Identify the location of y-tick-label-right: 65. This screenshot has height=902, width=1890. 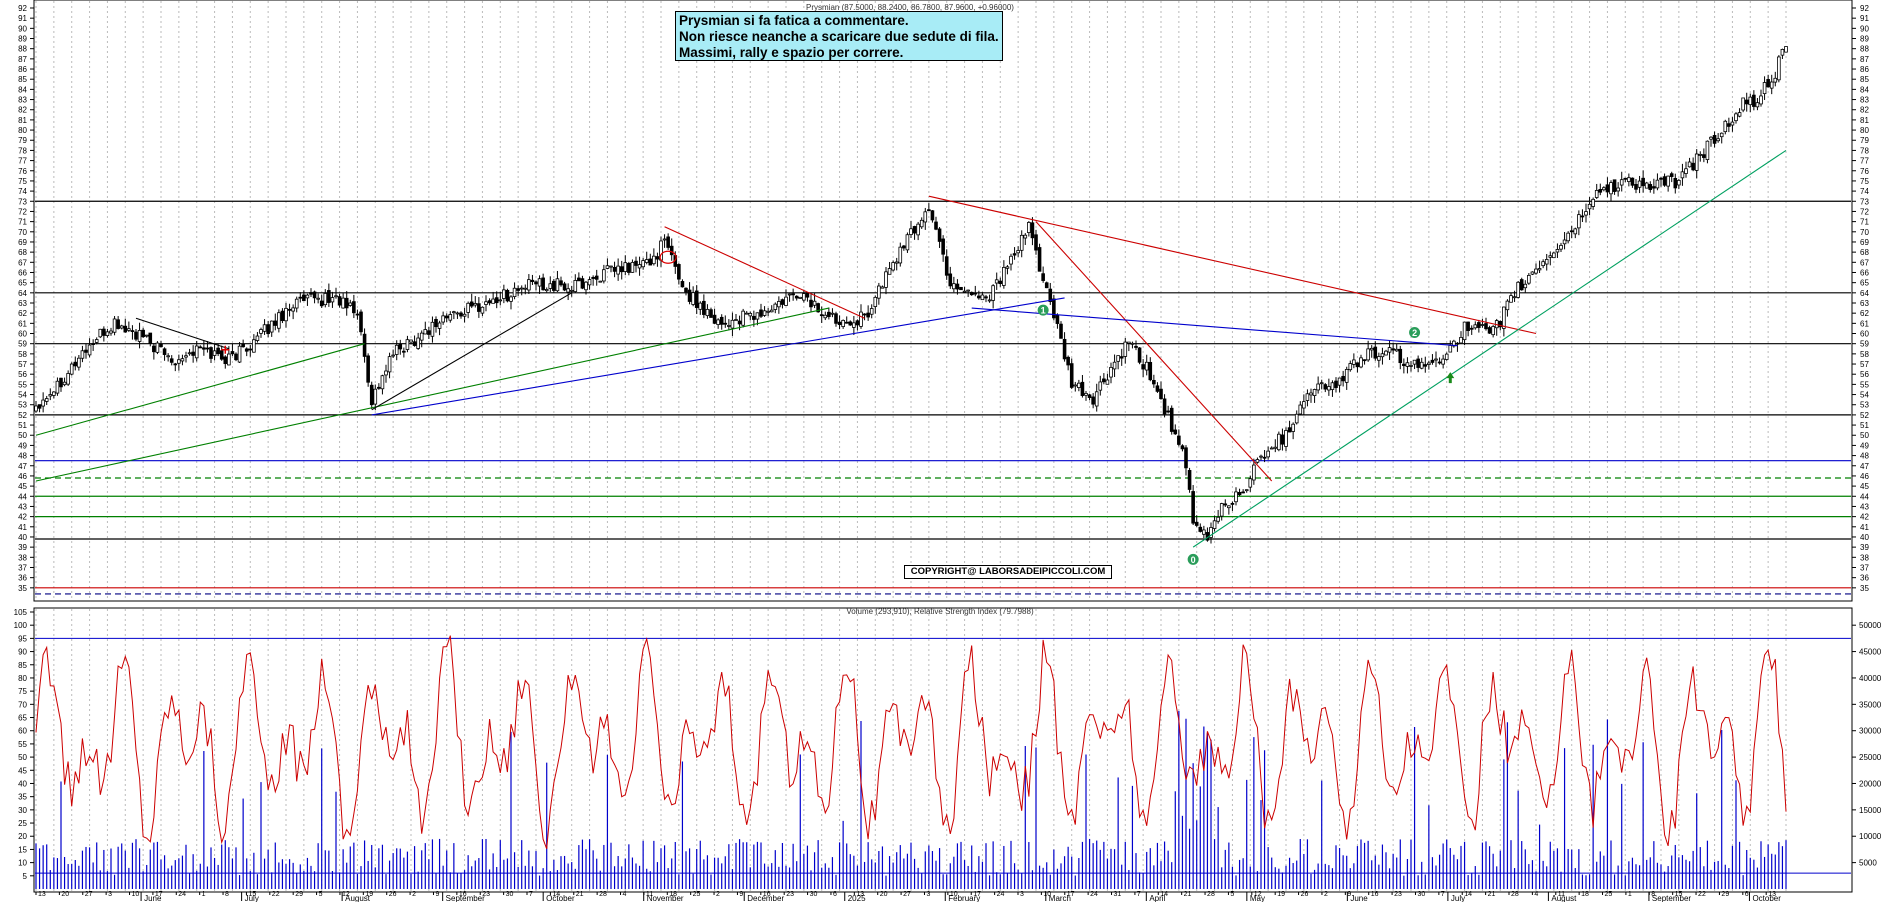
(1864, 283).